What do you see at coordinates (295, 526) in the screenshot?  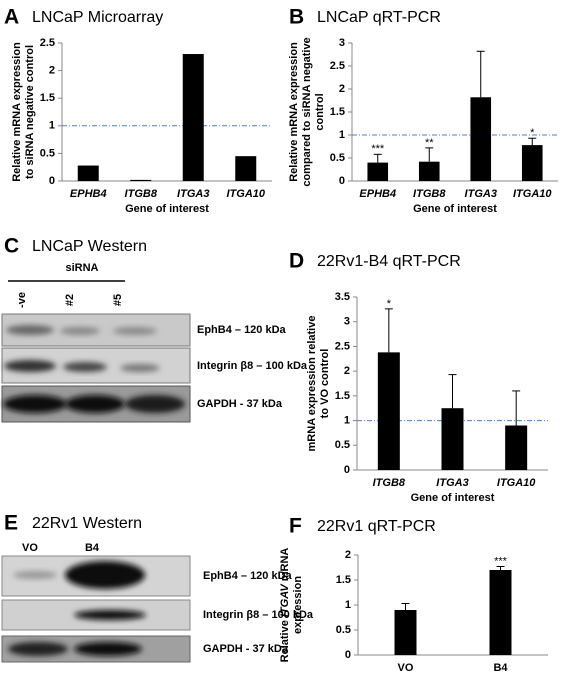 I see `panel-letter: F` at bounding box center [295, 526].